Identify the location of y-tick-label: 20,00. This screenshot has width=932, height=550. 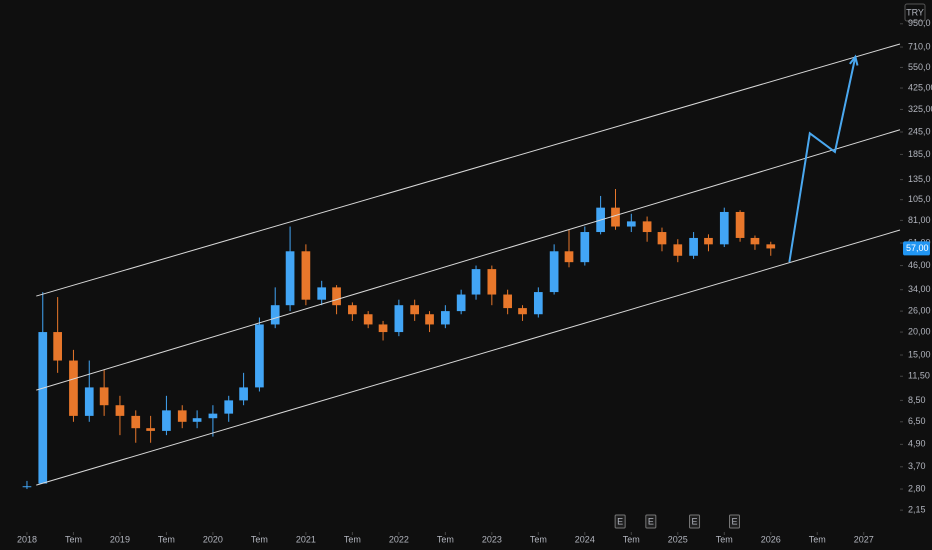
(919, 331).